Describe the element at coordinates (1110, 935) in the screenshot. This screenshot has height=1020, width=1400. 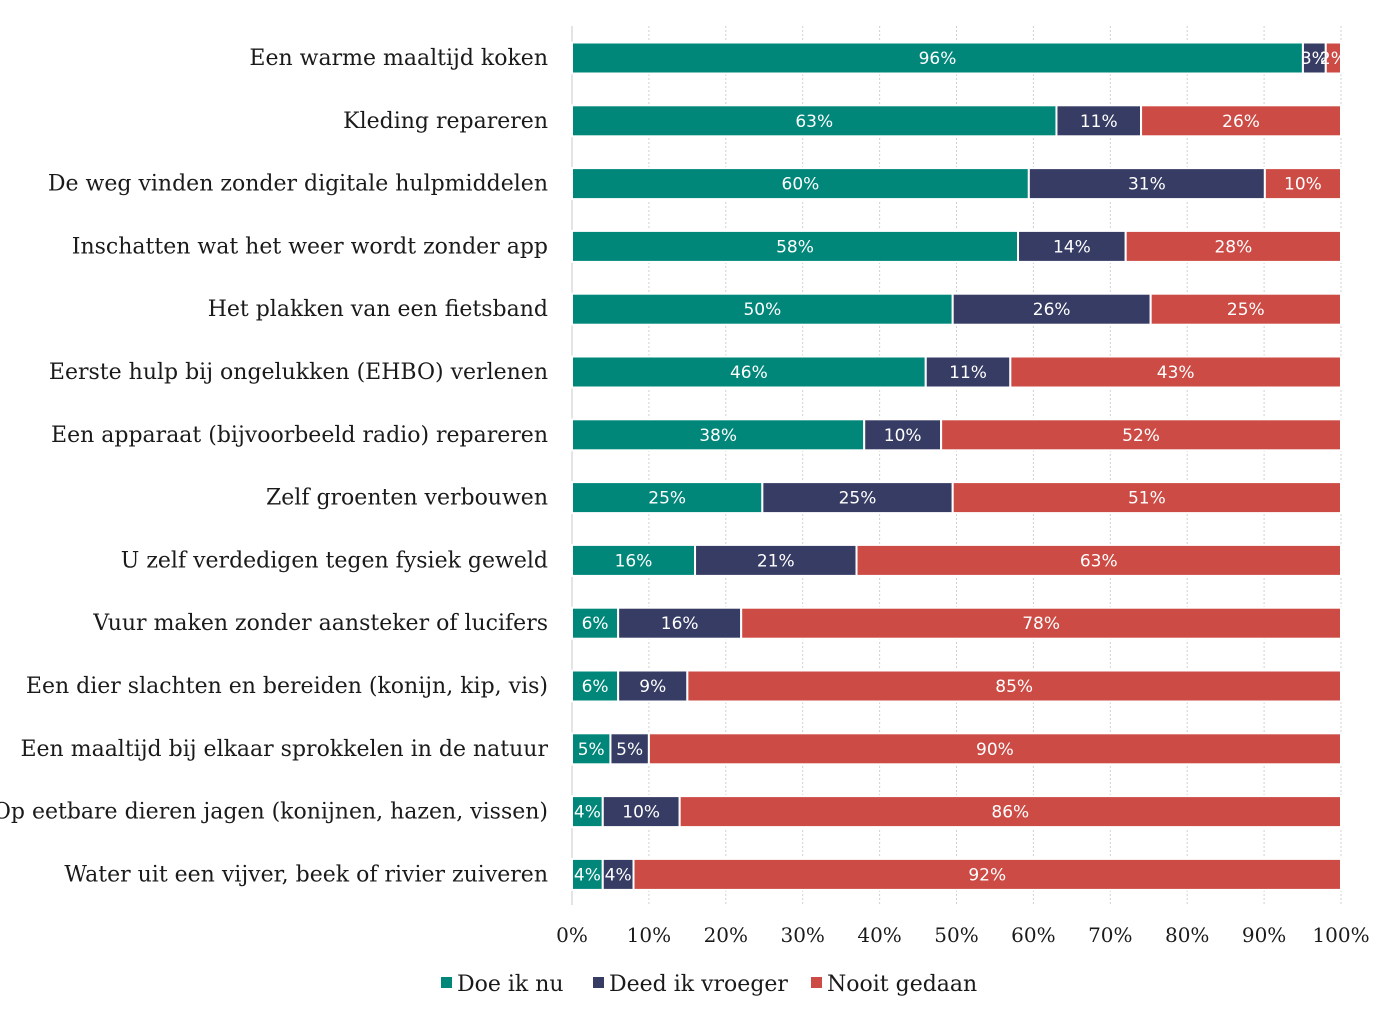
I see `x-tick-label: 70%` at that location.